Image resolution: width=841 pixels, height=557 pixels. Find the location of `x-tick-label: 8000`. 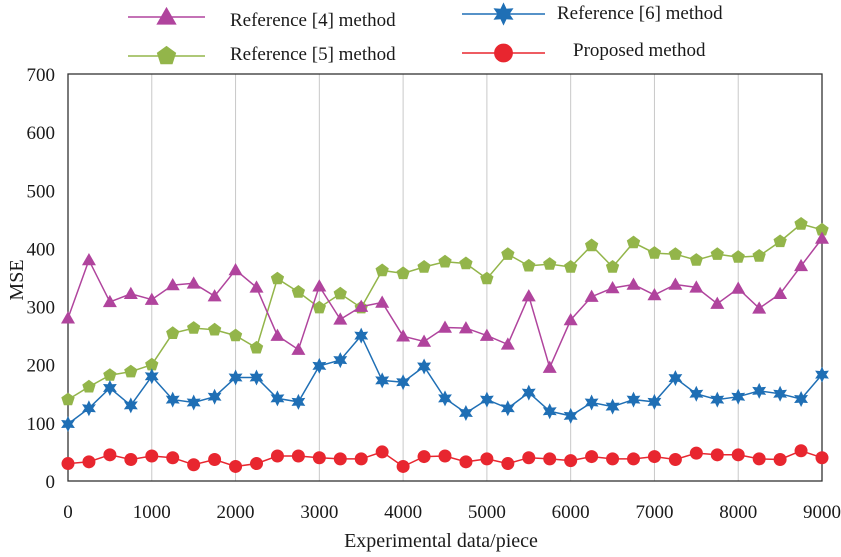

x-tick-label: 8000 is located at coordinates (738, 512).